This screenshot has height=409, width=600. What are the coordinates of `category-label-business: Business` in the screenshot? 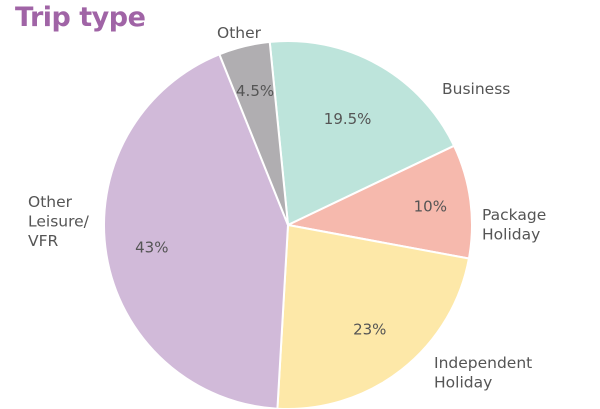 It's located at (476, 89).